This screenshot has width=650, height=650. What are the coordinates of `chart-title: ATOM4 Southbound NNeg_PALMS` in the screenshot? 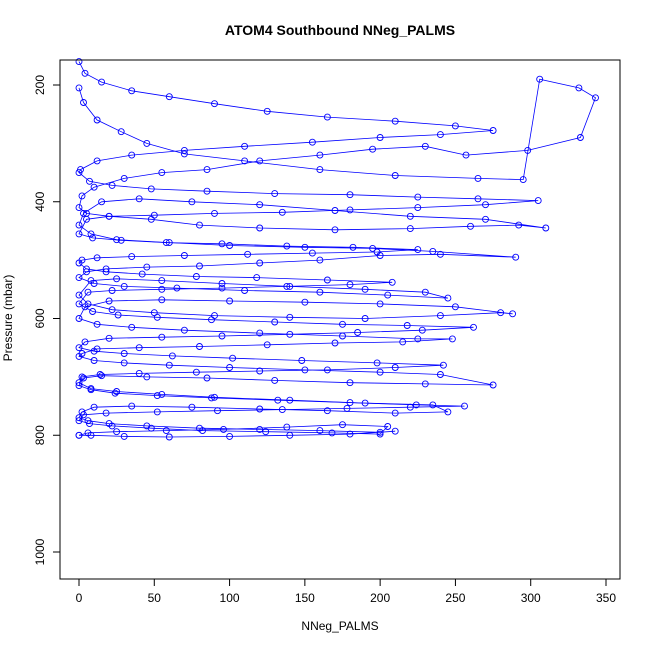 It's located at (340, 30).